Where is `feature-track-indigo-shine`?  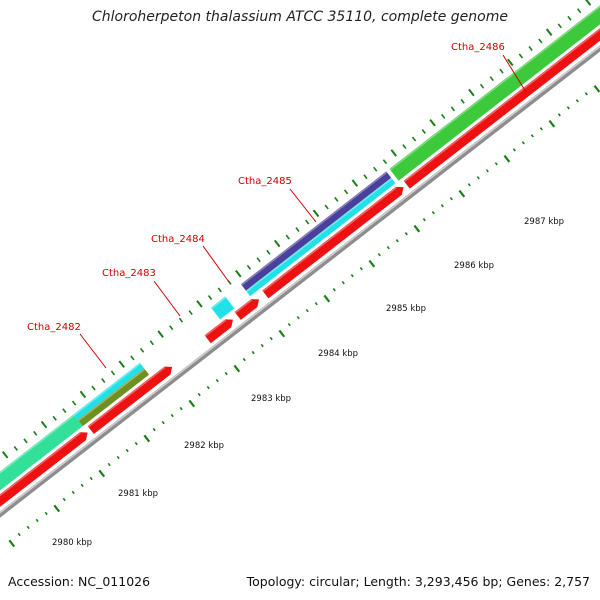 feature-track-indigo-shine is located at coordinates (314, 228).